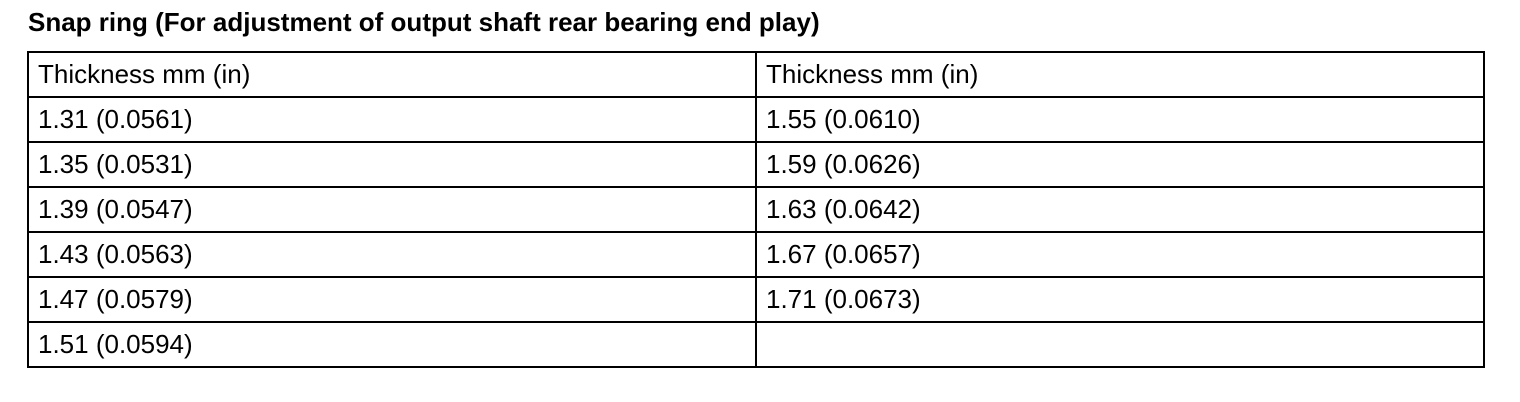  What do you see at coordinates (1120, 344) in the screenshot?
I see `empty-cell` at bounding box center [1120, 344].